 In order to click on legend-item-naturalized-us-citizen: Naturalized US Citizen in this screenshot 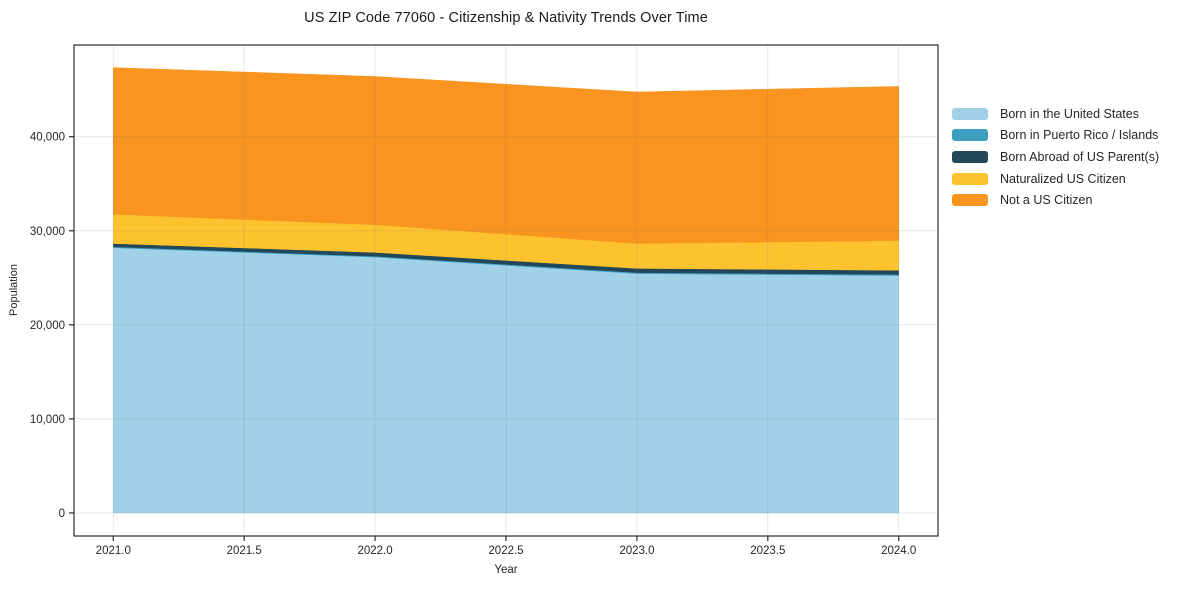, I will do `click(1055, 179)`.